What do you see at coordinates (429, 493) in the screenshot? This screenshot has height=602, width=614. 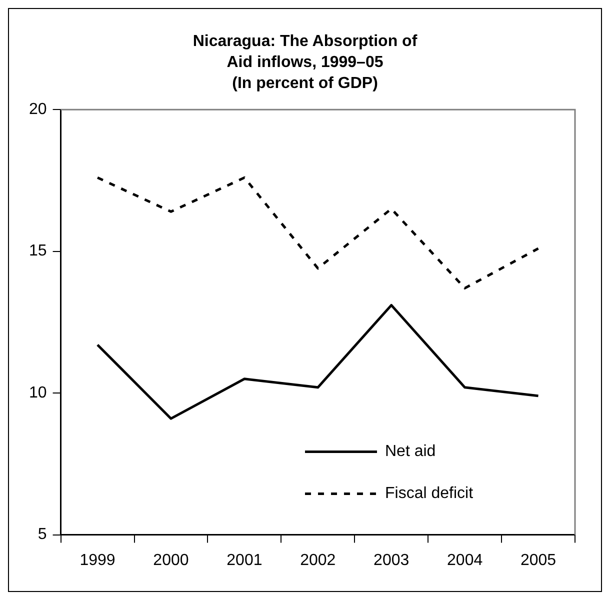 I see `legend-label: Fiscal deficit` at bounding box center [429, 493].